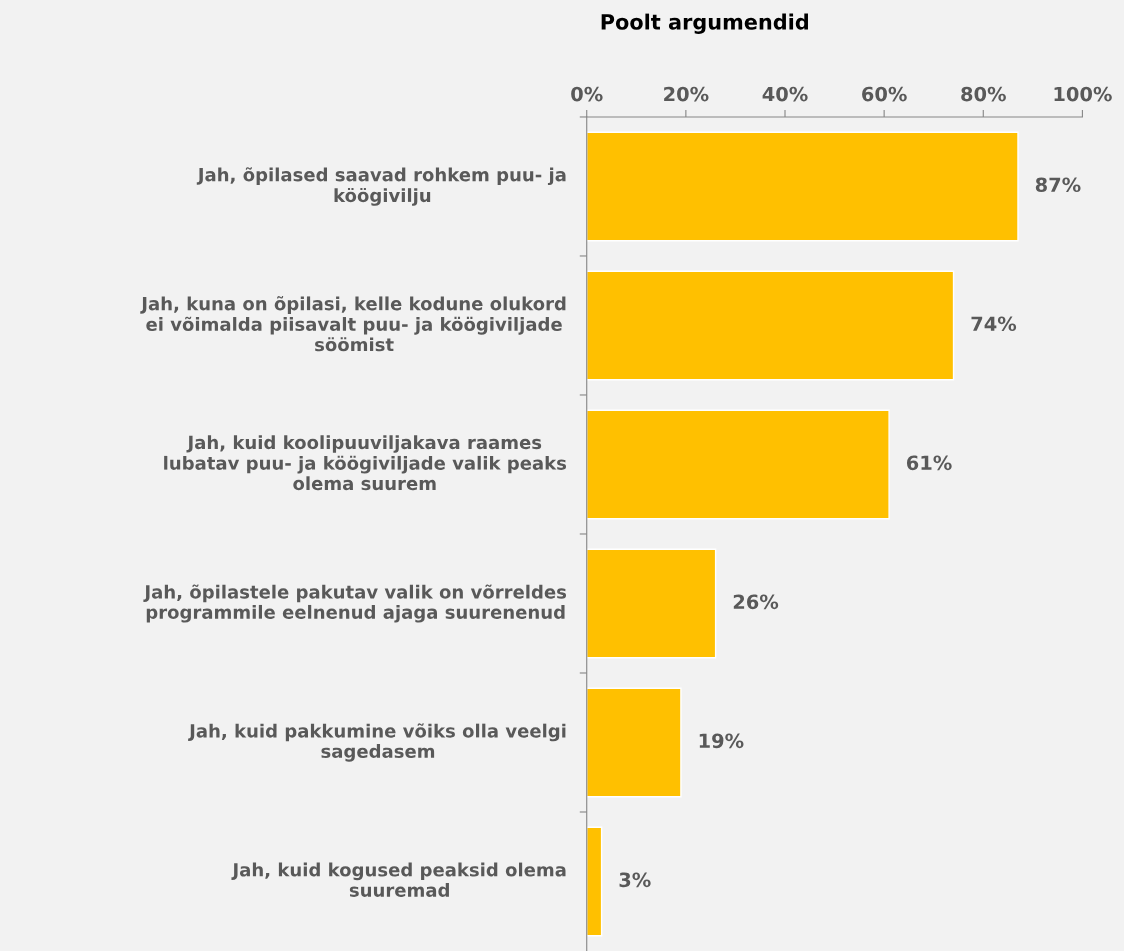 This screenshot has height=951, width=1124. What do you see at coordinates (587, 94) in the screenshot?
I see `x-tick-label: 0%` at bounding box center [587, 94].